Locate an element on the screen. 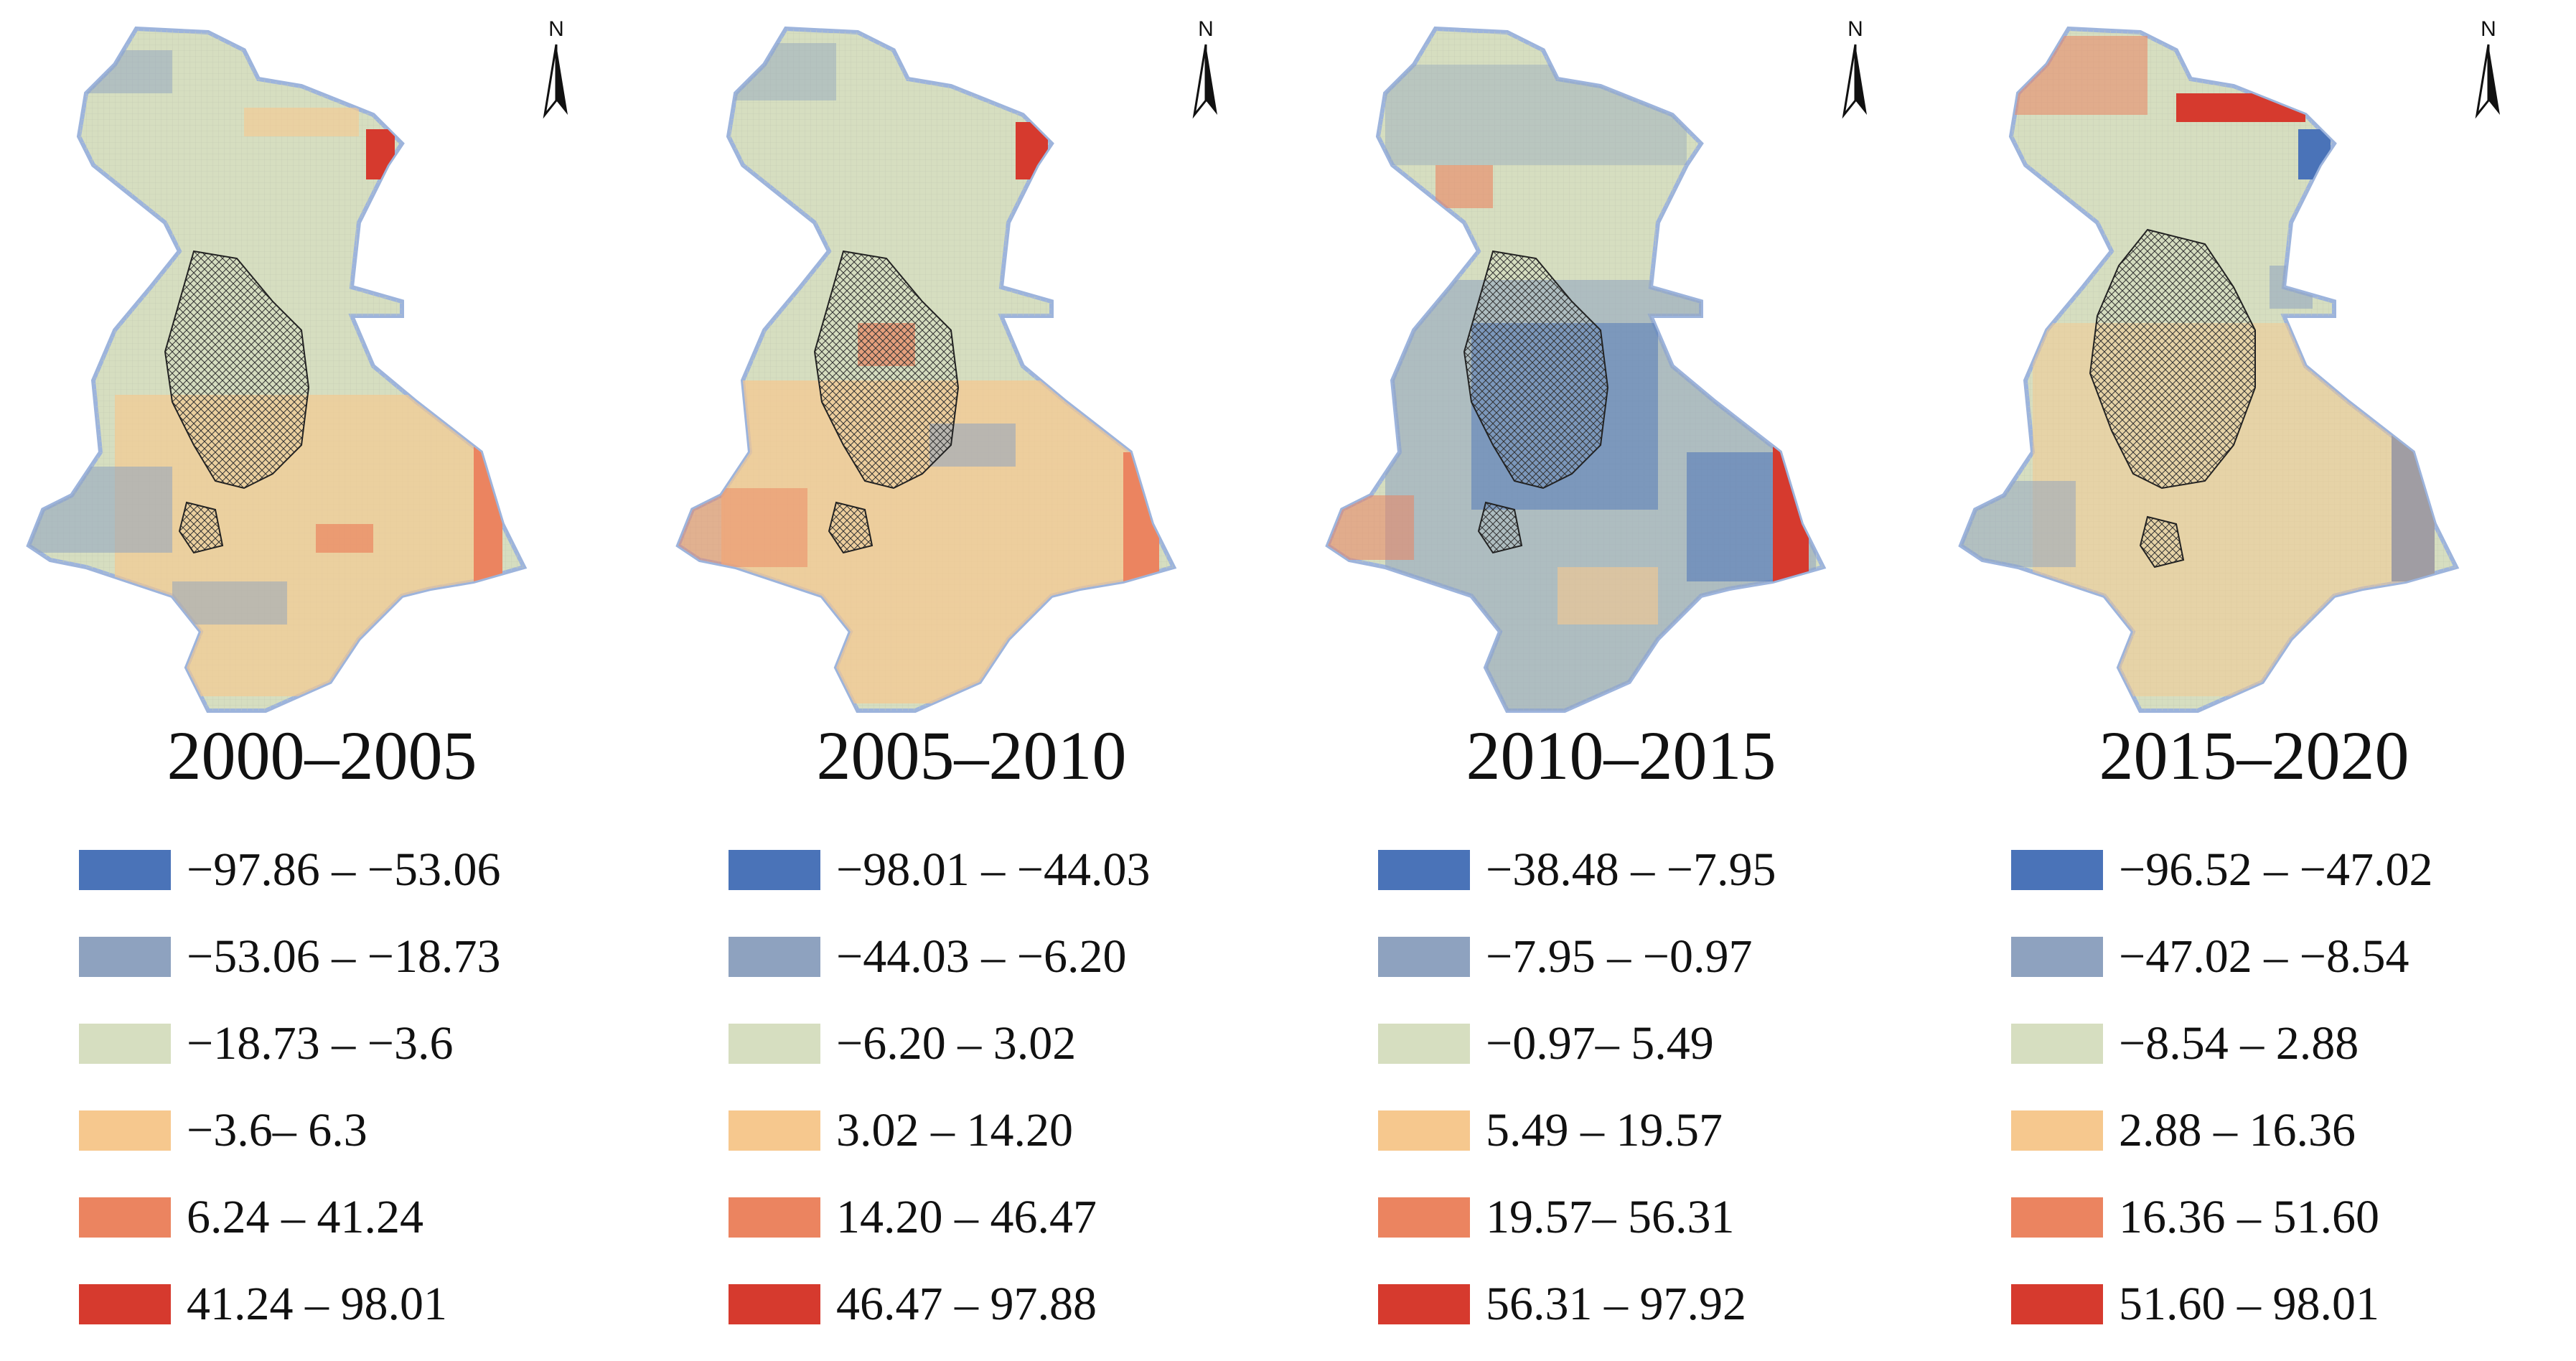 The height and width of the screenshot is (1361, 2576). legend-label: −6.20 – 3.02 is located at coordinates (956, 1043).